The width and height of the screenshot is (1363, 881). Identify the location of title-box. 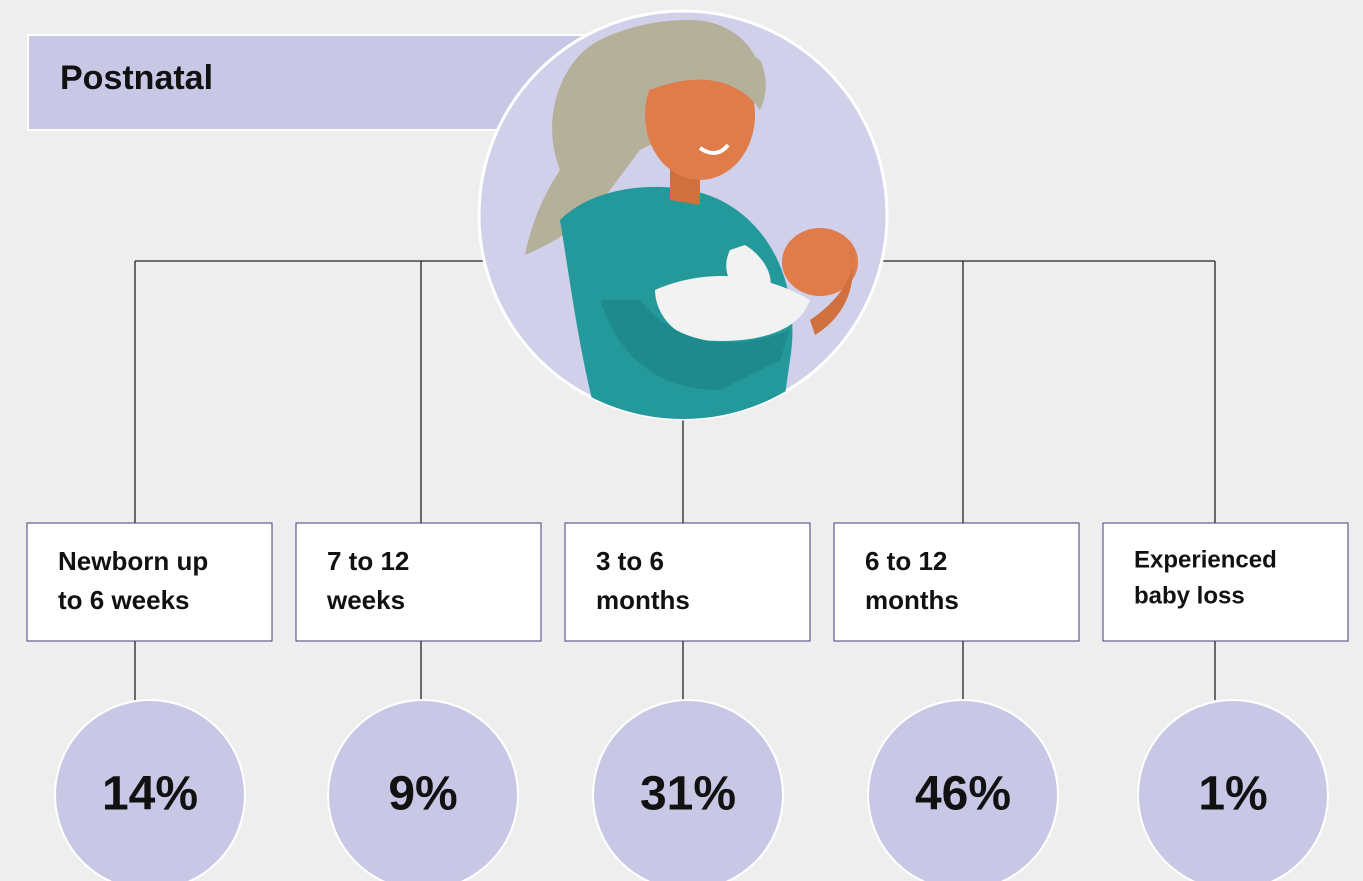
(308, 82).